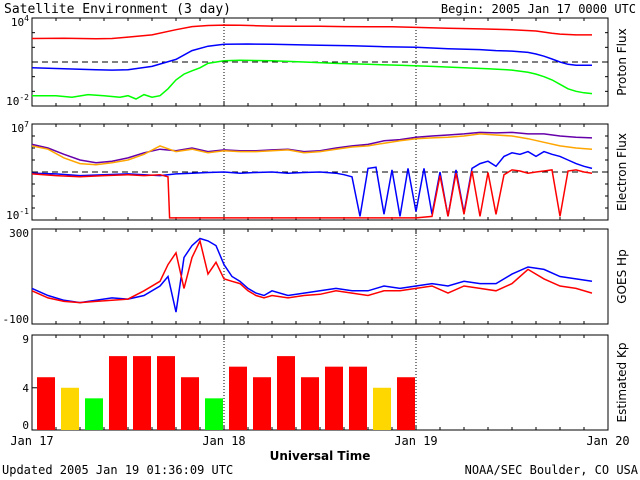 The image size is (640, 480). Describe the element at coordinates (415, 441) in the screenshot. I see `x-tick-label: Jan 19` at that location.